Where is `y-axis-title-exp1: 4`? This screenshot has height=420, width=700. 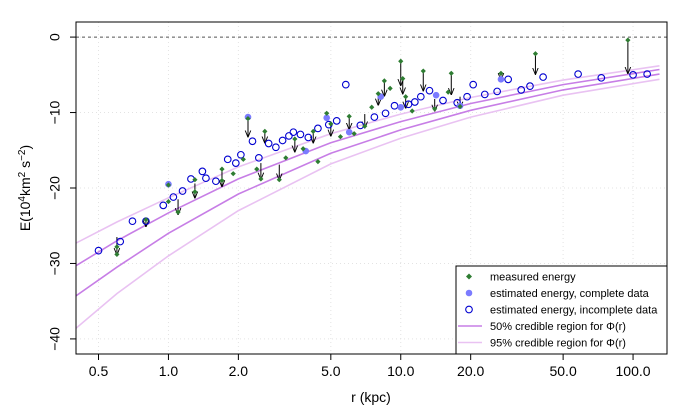
y-axis-title-exp1: 4 is located at coordinates (22, 199).